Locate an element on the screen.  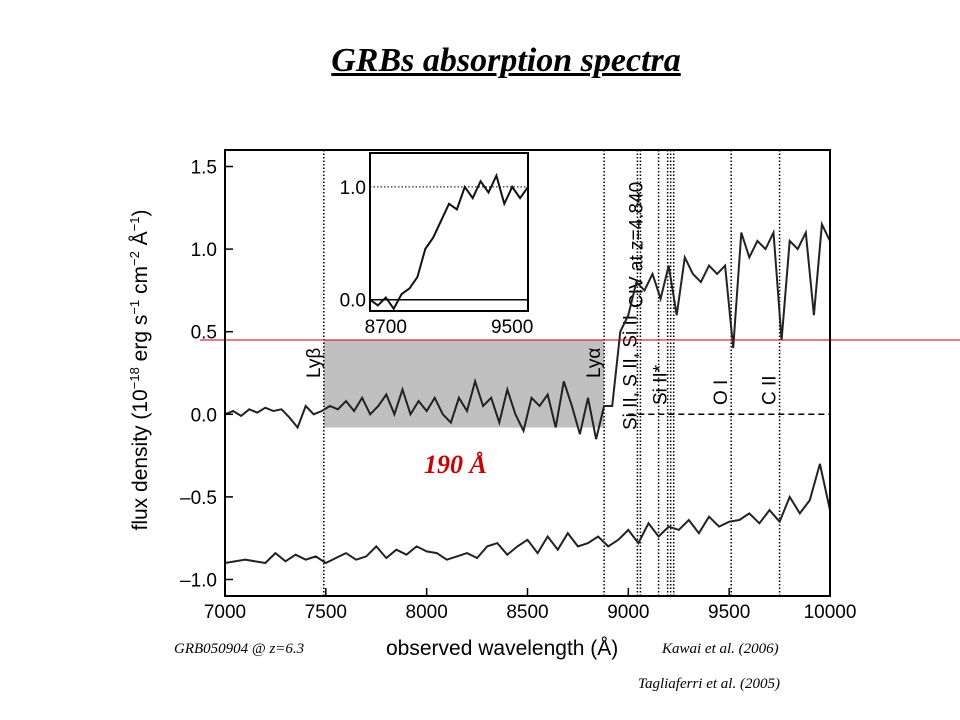
y-tick-label: –1.0 is located at coordinates (198, 580).